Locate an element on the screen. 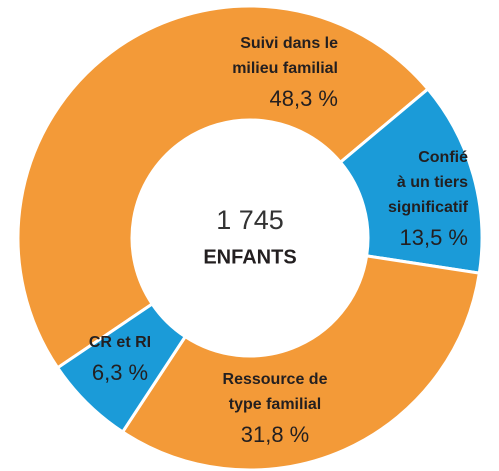 The width and height of the screenshot is (499, 471). segment-label: CR et RI is located at coordinates (120, 342).